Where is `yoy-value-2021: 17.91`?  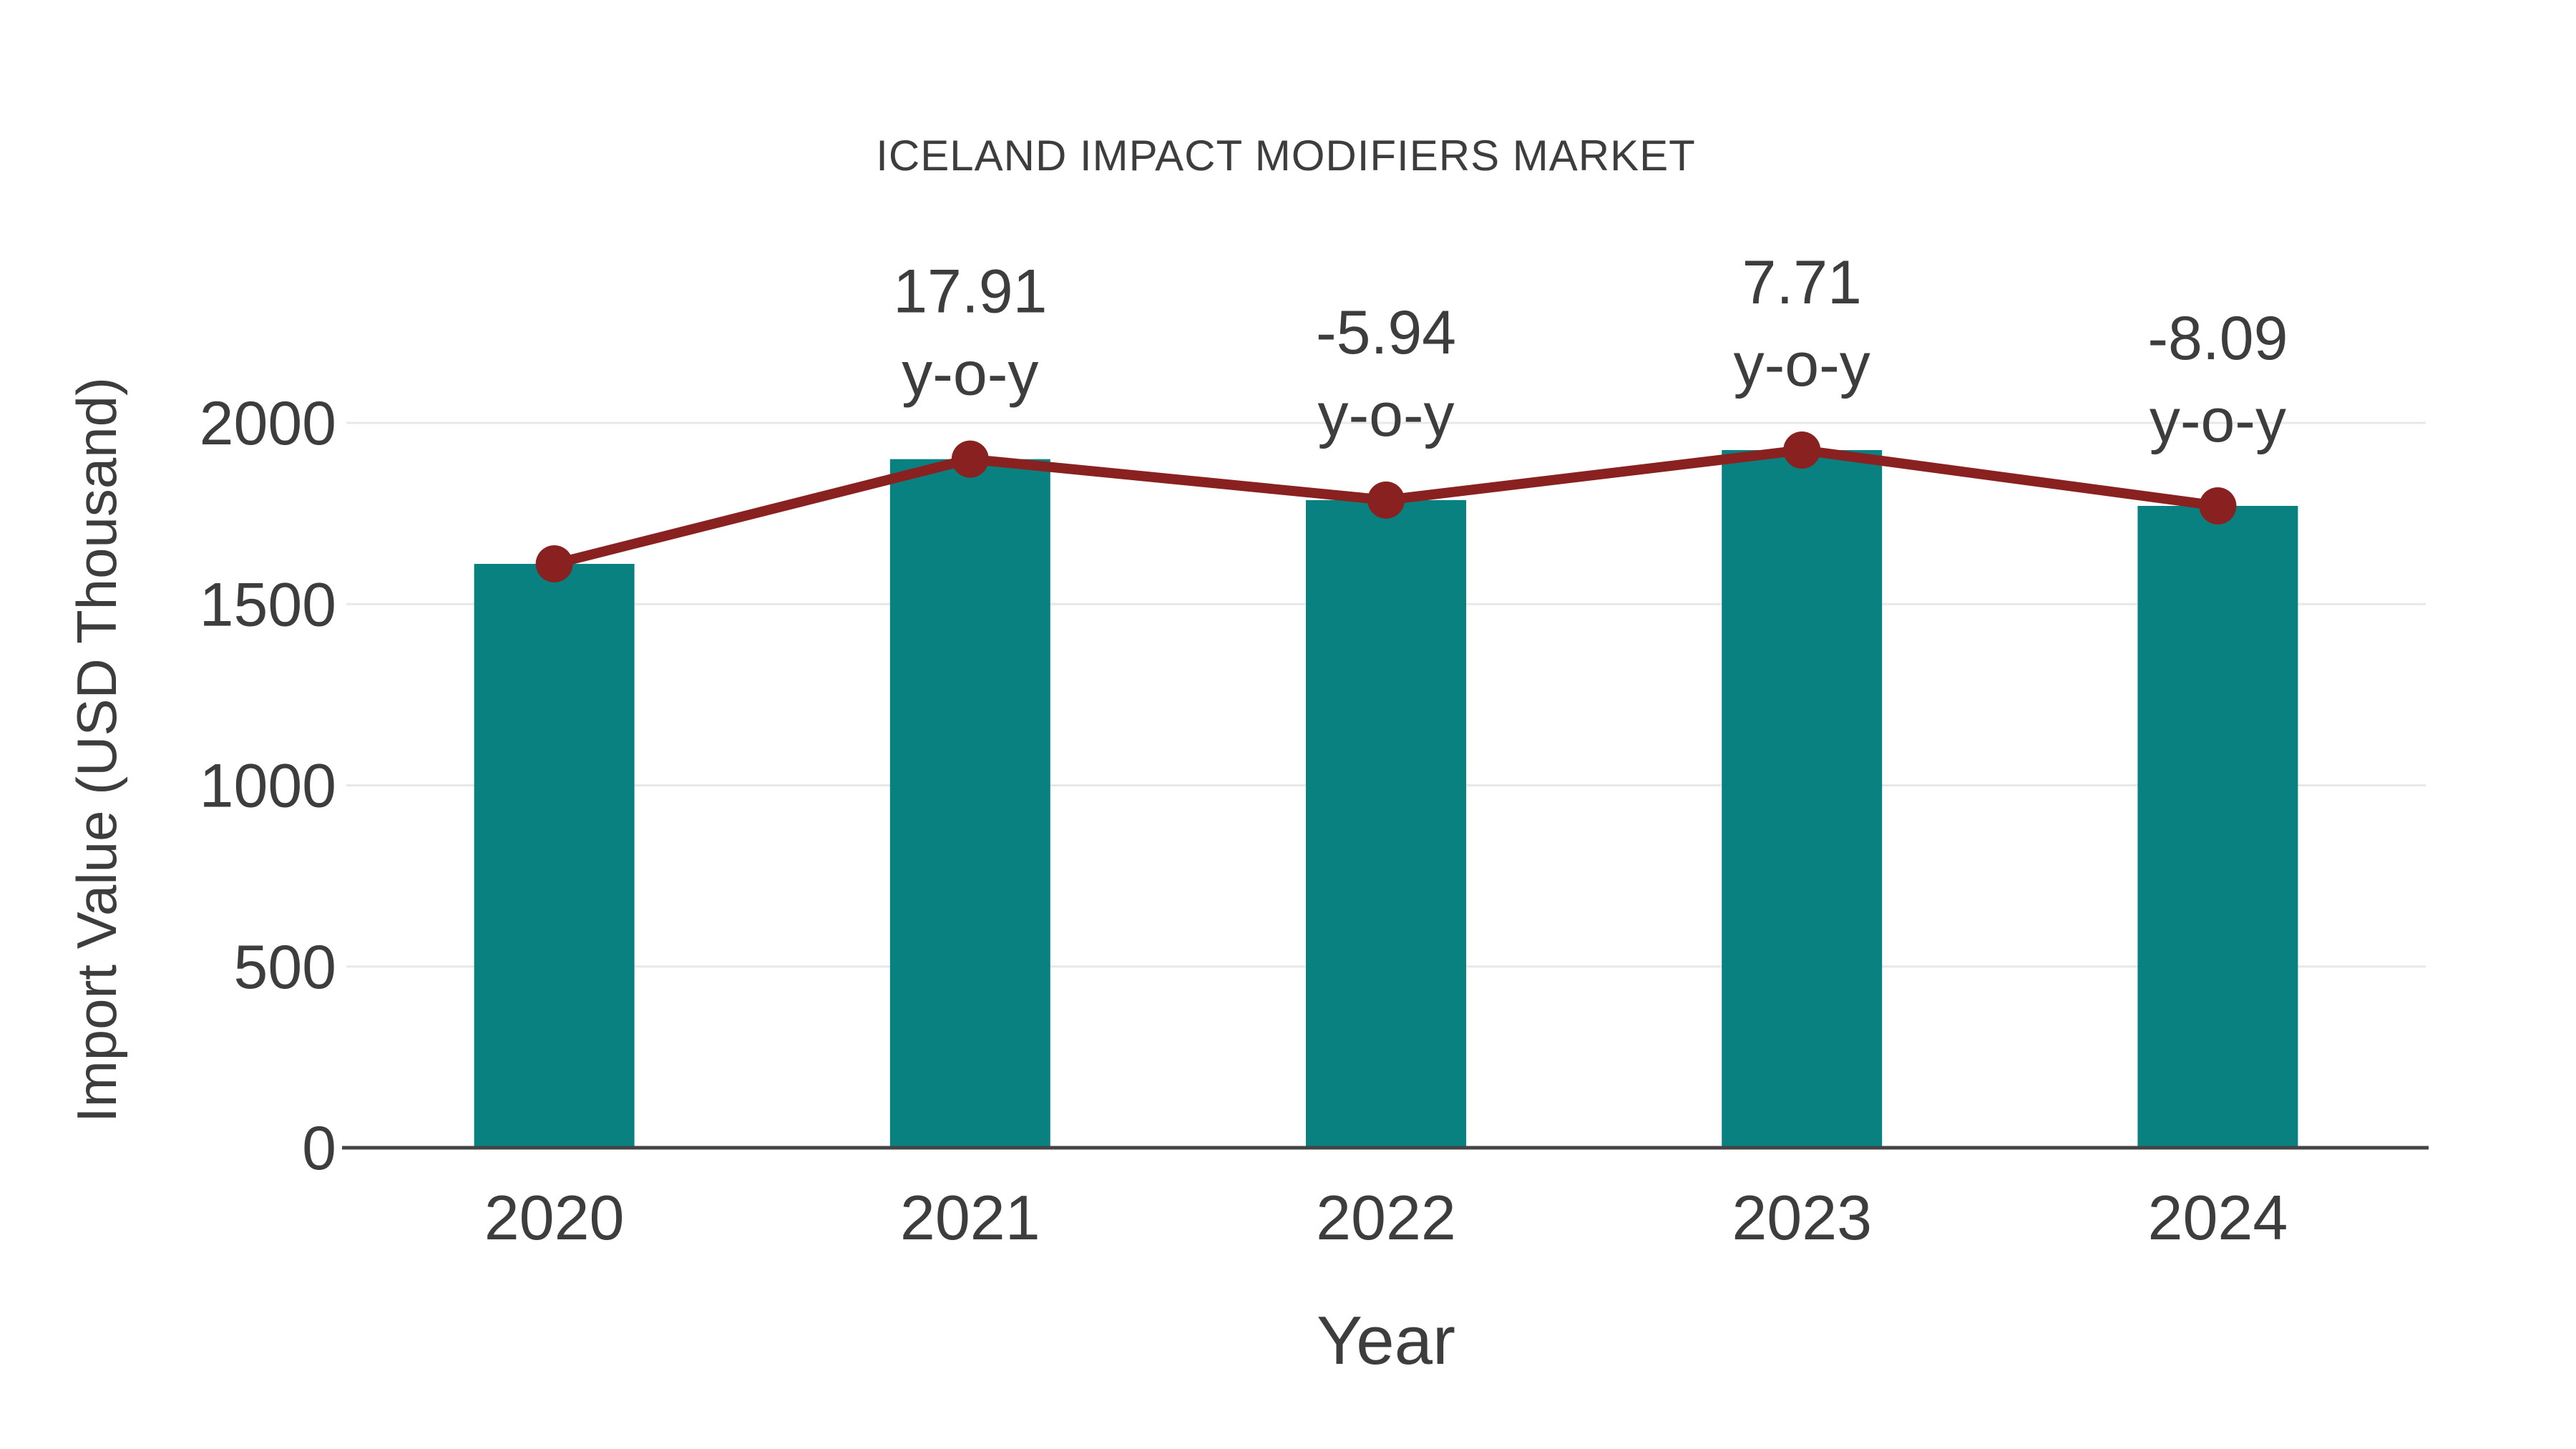 yoy-value-2021: 17.91 is located at coordinates (970, 292).